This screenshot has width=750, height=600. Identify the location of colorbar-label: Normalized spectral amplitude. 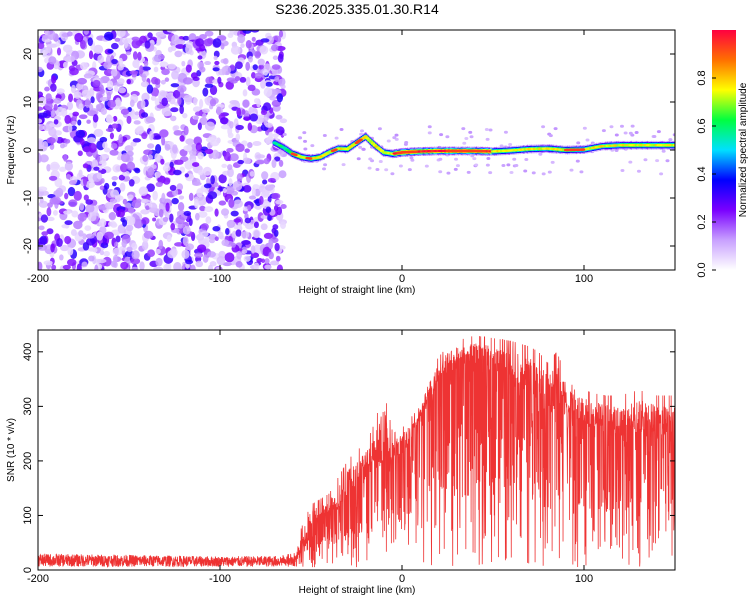
(743, 149).